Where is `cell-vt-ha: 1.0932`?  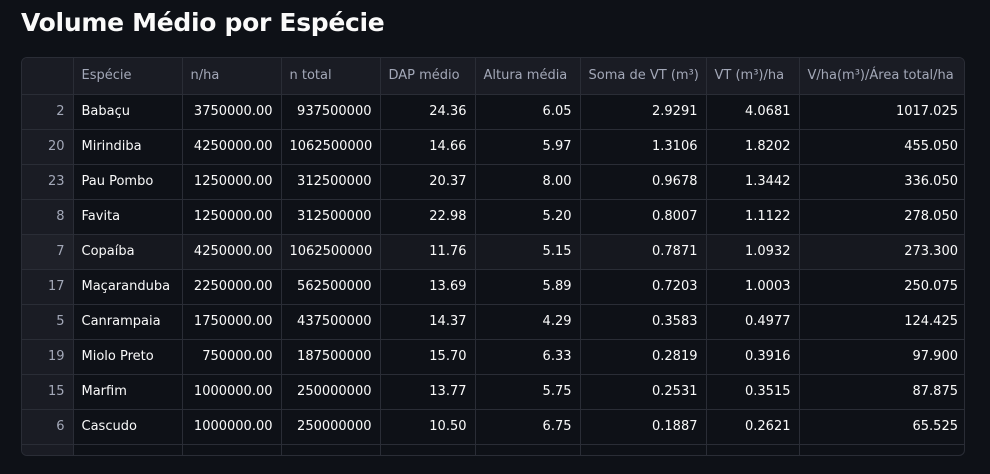
cell-vt-ha: 1.0932 is located at coordinates (753, 252).